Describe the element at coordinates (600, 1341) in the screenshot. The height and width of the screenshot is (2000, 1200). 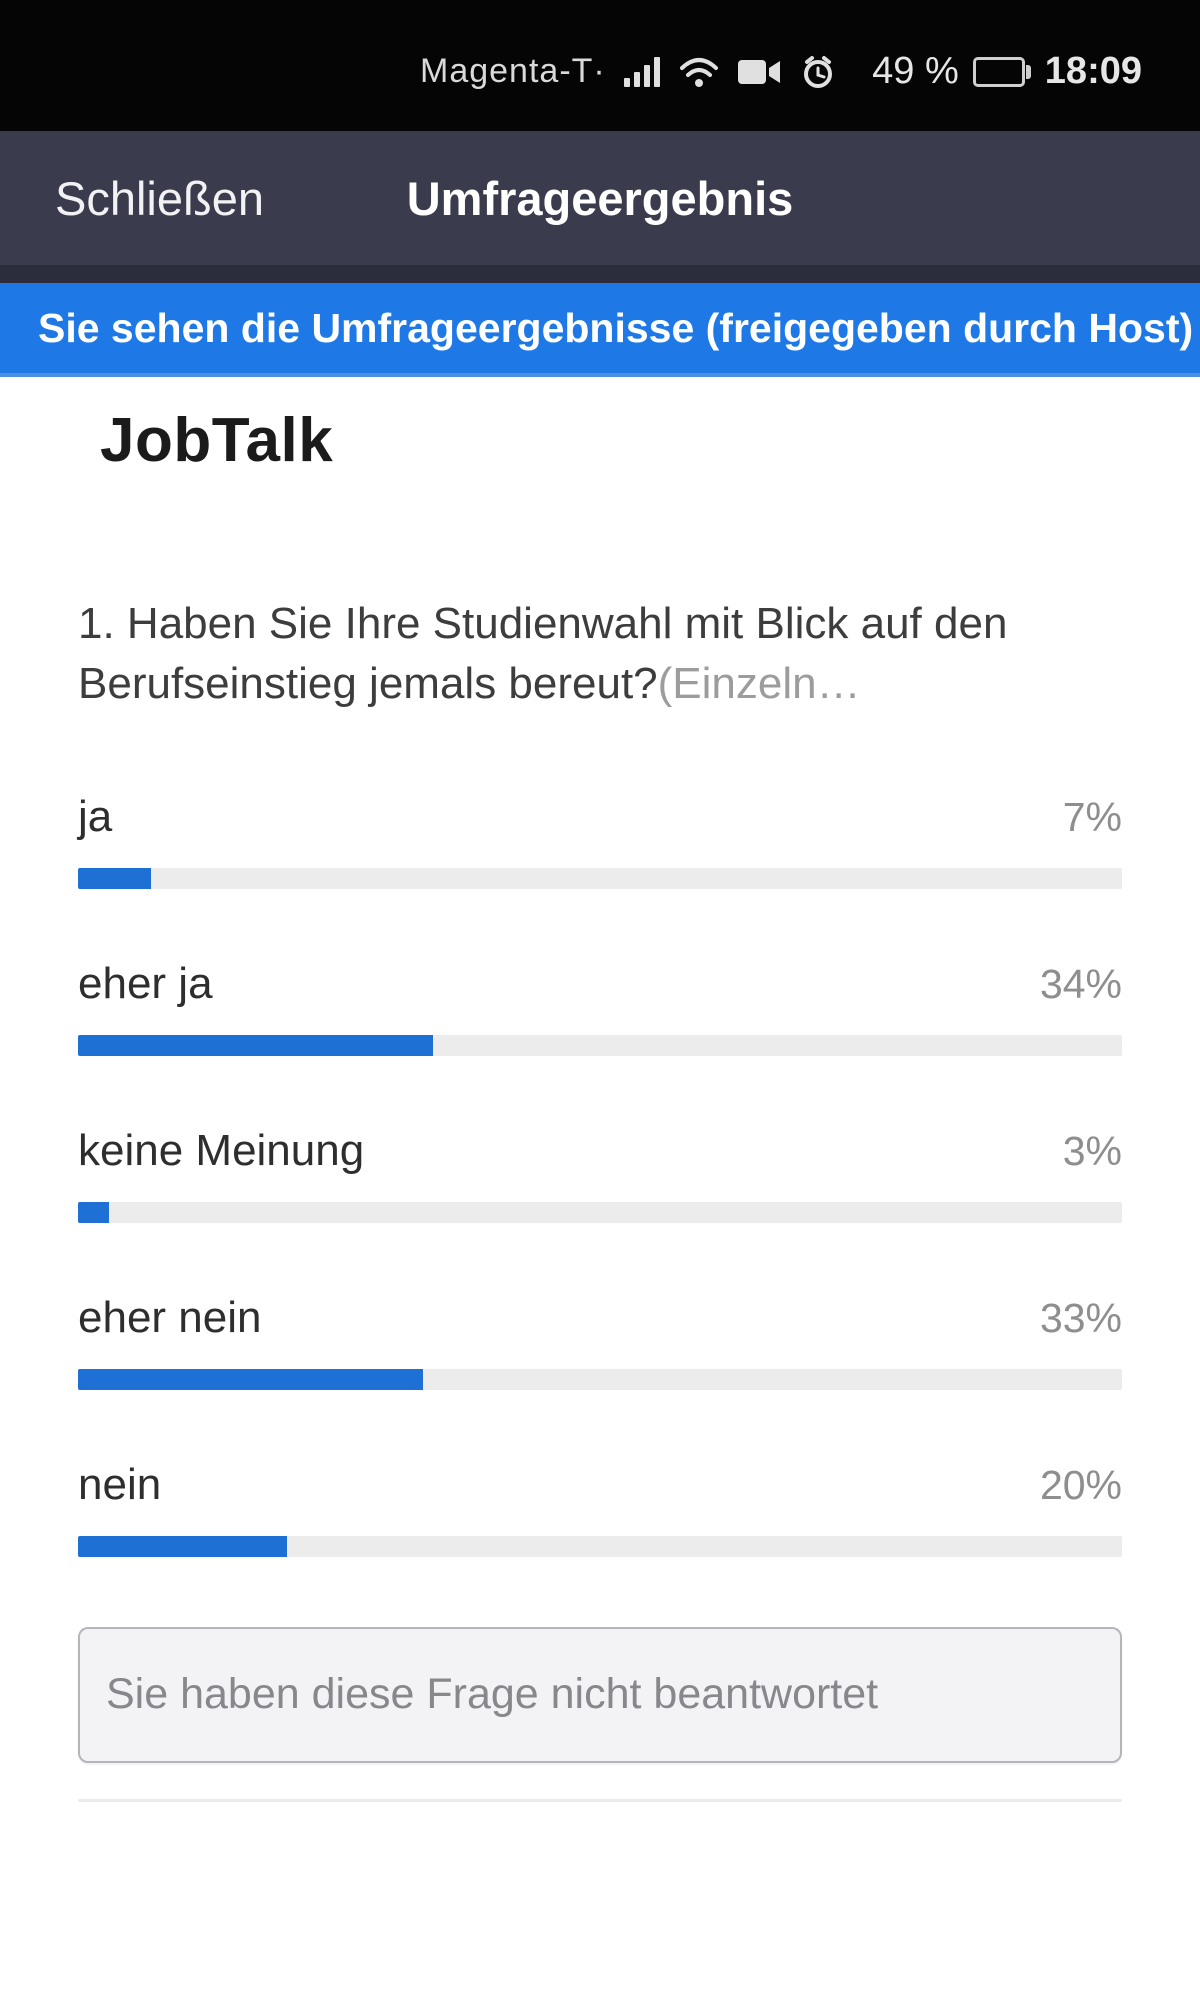
I see `poll-option-row: eher nein 33%` at that location.